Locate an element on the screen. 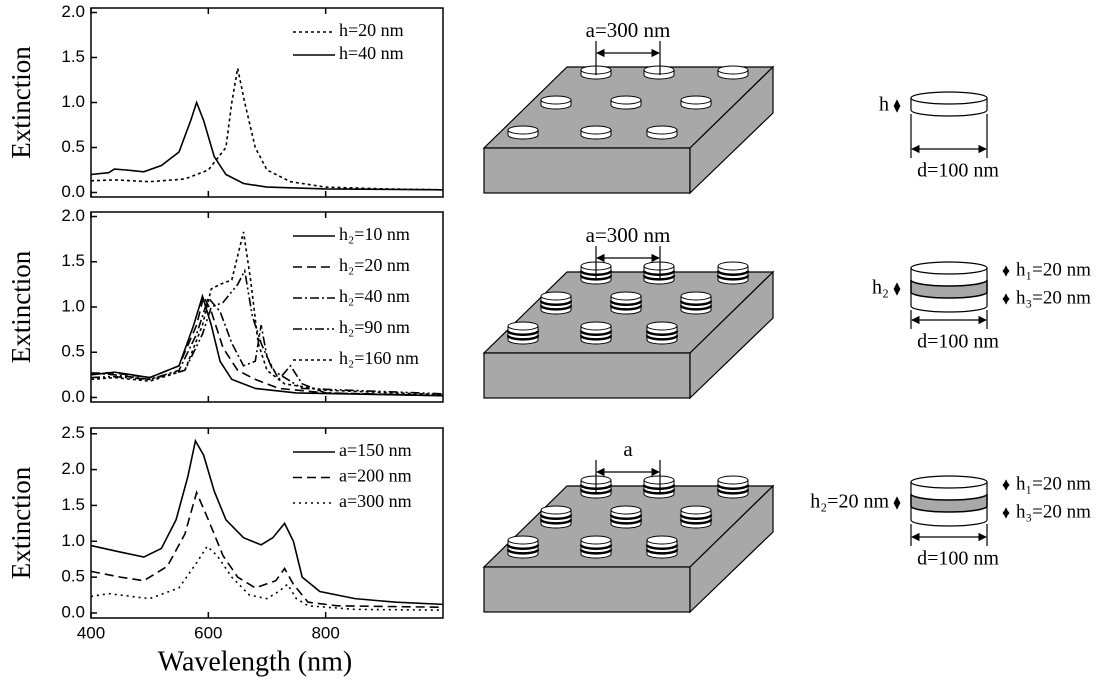 The height and width of the screenshot is (685, 1114). height-label: h is located at coordinates (884, 105).